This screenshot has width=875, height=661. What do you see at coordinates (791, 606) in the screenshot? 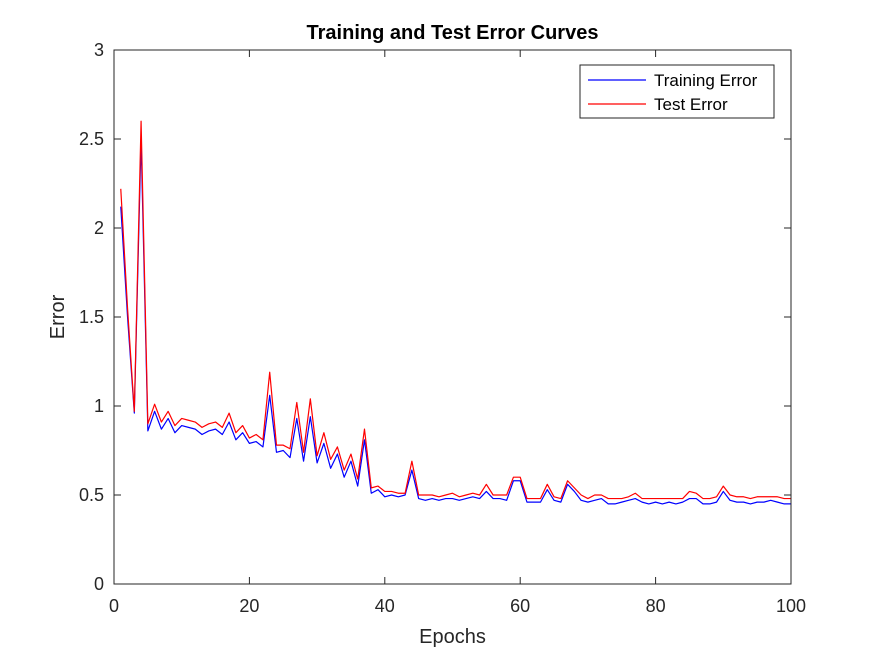
I see `x-tick-label: 100` at bounding box center [791, 606].